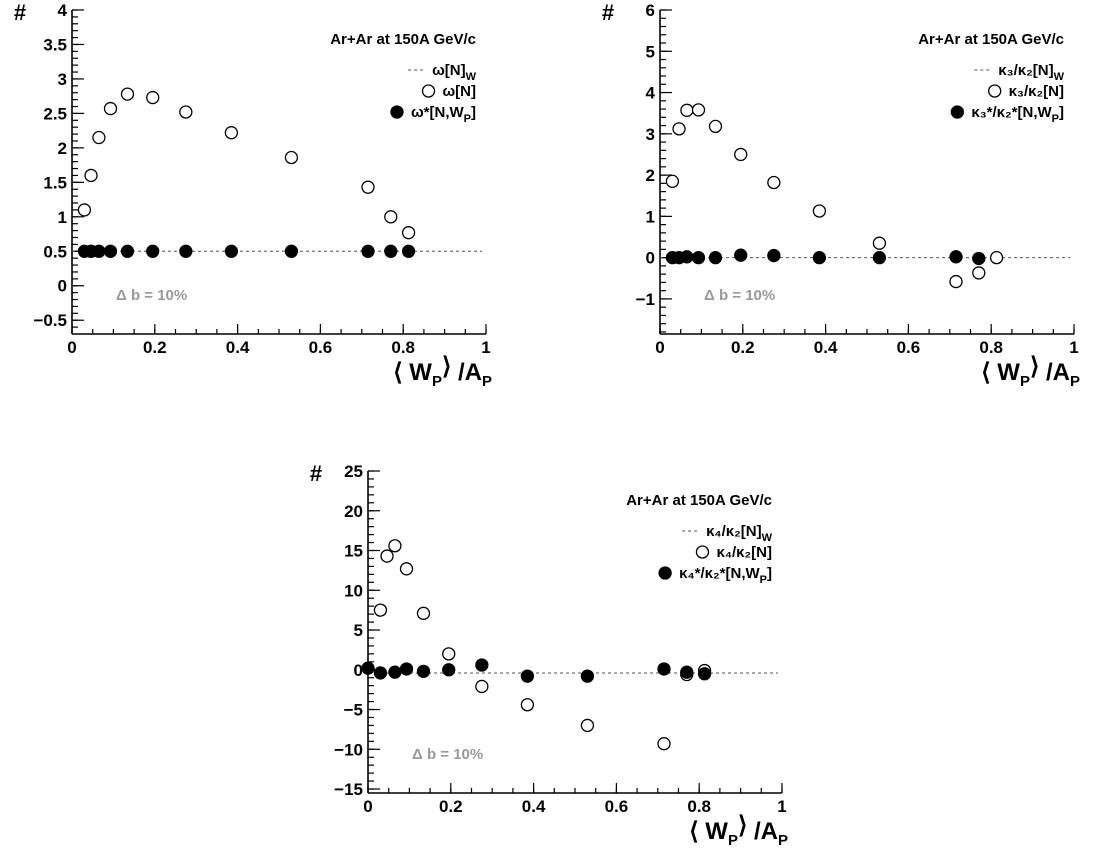  I want to click on legend-marker-filled, so click(957, 112).